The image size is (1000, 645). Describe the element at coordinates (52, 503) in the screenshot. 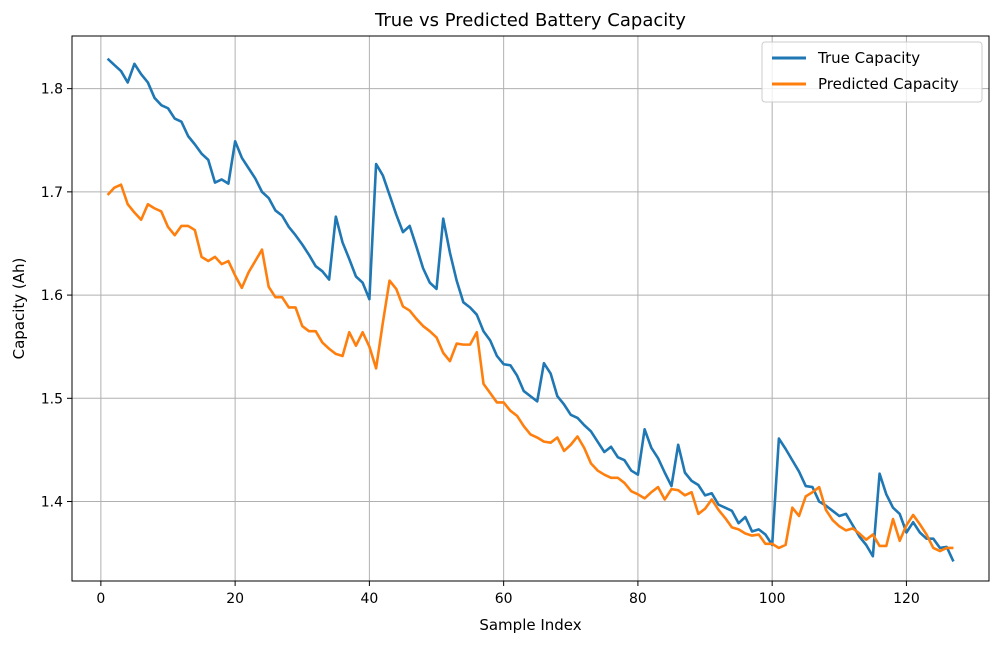

I see `y-tick-label: 1.4` at that location.